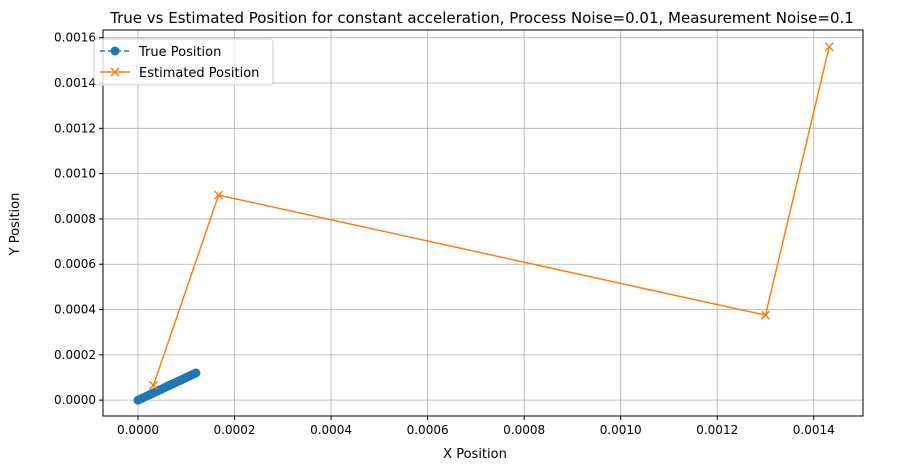 The width and height of the screenshot is (897, 470). I want to click on y-tick-label: 0.0002, so click(75, 355).